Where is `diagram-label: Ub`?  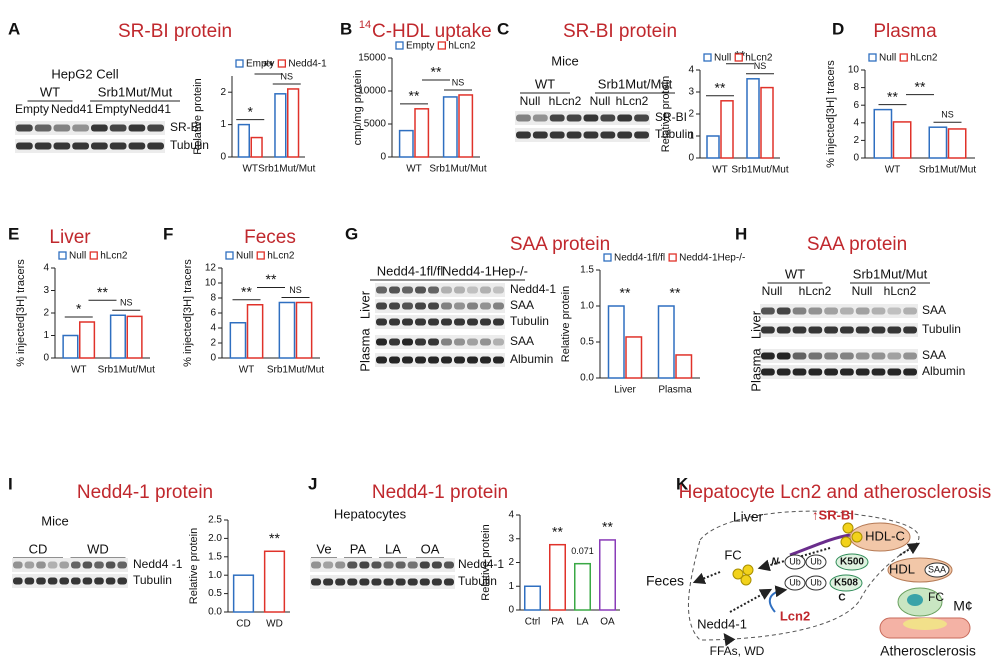
diagram-label: Ub is located at coordinates (816, 561).